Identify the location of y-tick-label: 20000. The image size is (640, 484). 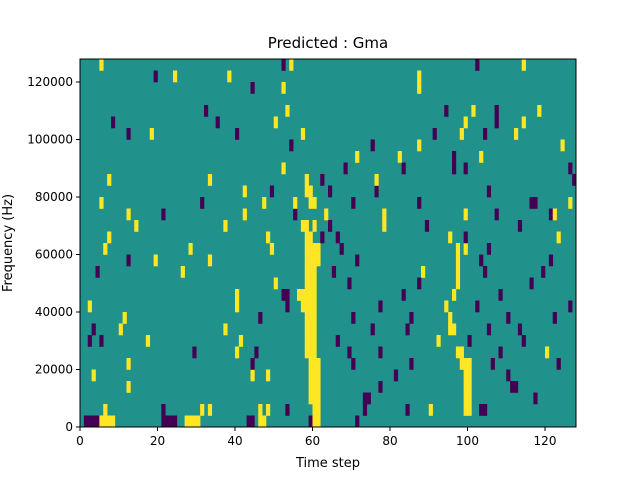
(54, 370).